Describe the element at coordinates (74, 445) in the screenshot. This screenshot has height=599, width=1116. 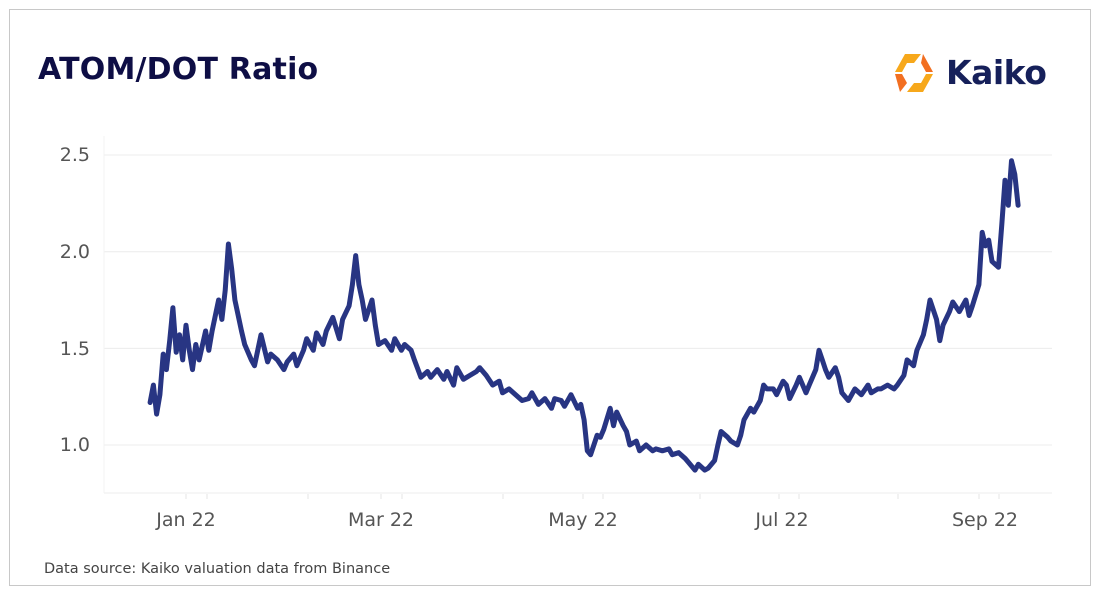
I see `y-tick-label: 1.0` at that location.